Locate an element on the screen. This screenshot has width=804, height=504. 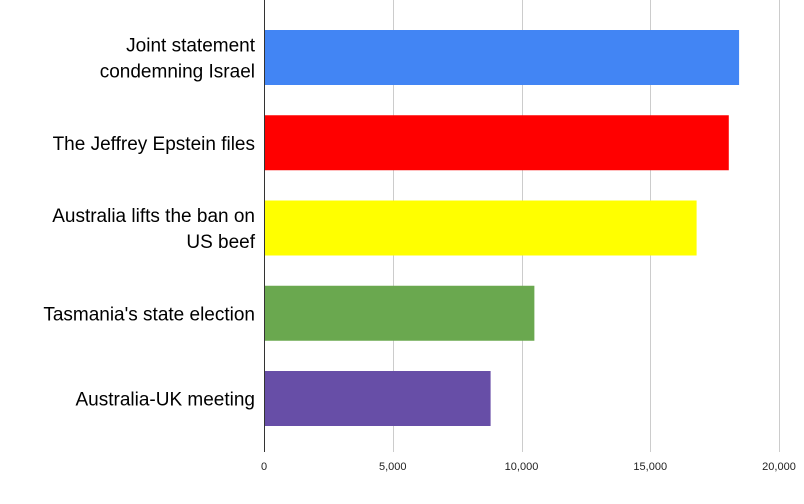
category-label-line: The Jeffrey Epstein files is located at coordinates (154, 144).